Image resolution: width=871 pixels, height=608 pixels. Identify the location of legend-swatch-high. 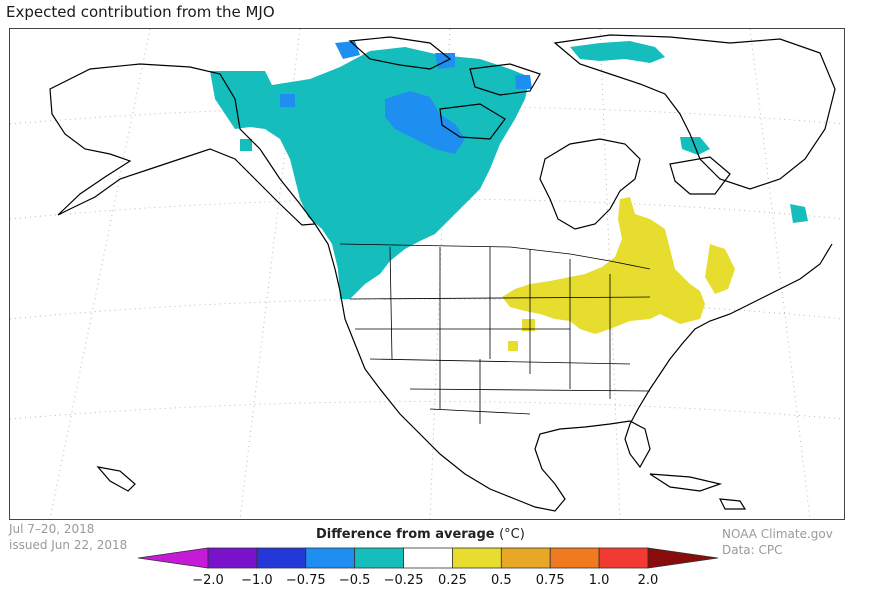
(682, 558).